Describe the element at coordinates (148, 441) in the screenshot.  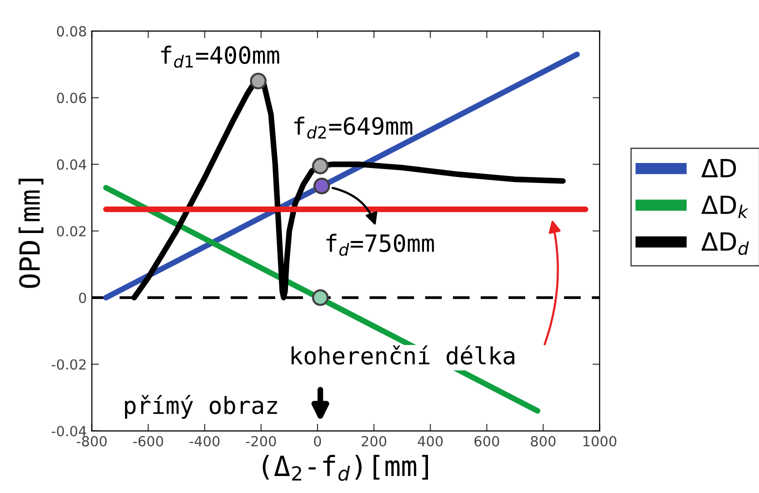
I see `x-tick-label: -600` at that location.